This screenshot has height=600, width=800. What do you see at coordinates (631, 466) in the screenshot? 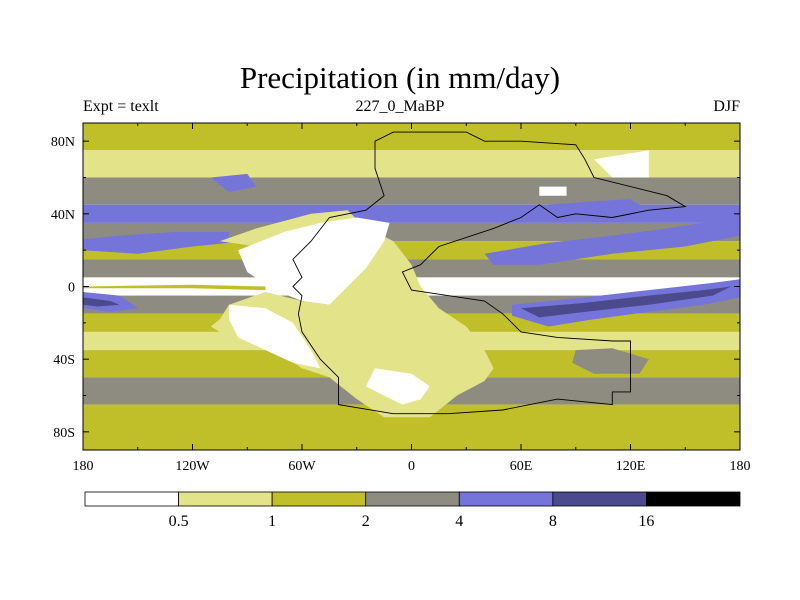
I see `x-tick-label: 120E` at bounding box center [631, 466].